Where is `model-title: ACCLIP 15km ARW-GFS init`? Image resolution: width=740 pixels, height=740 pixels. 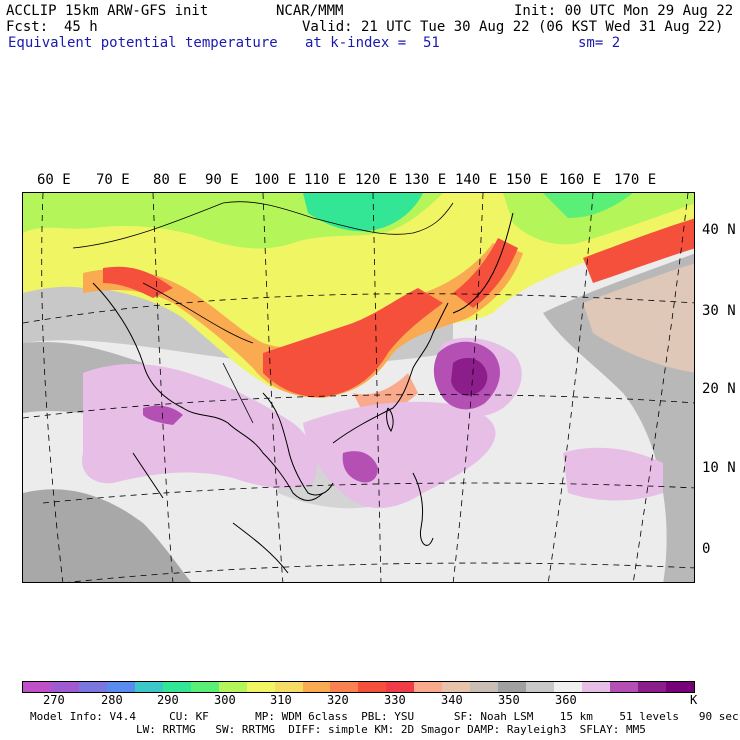
model-title: ACCLIP 15km ARW-GFS init is located at coordinates (107, 11).